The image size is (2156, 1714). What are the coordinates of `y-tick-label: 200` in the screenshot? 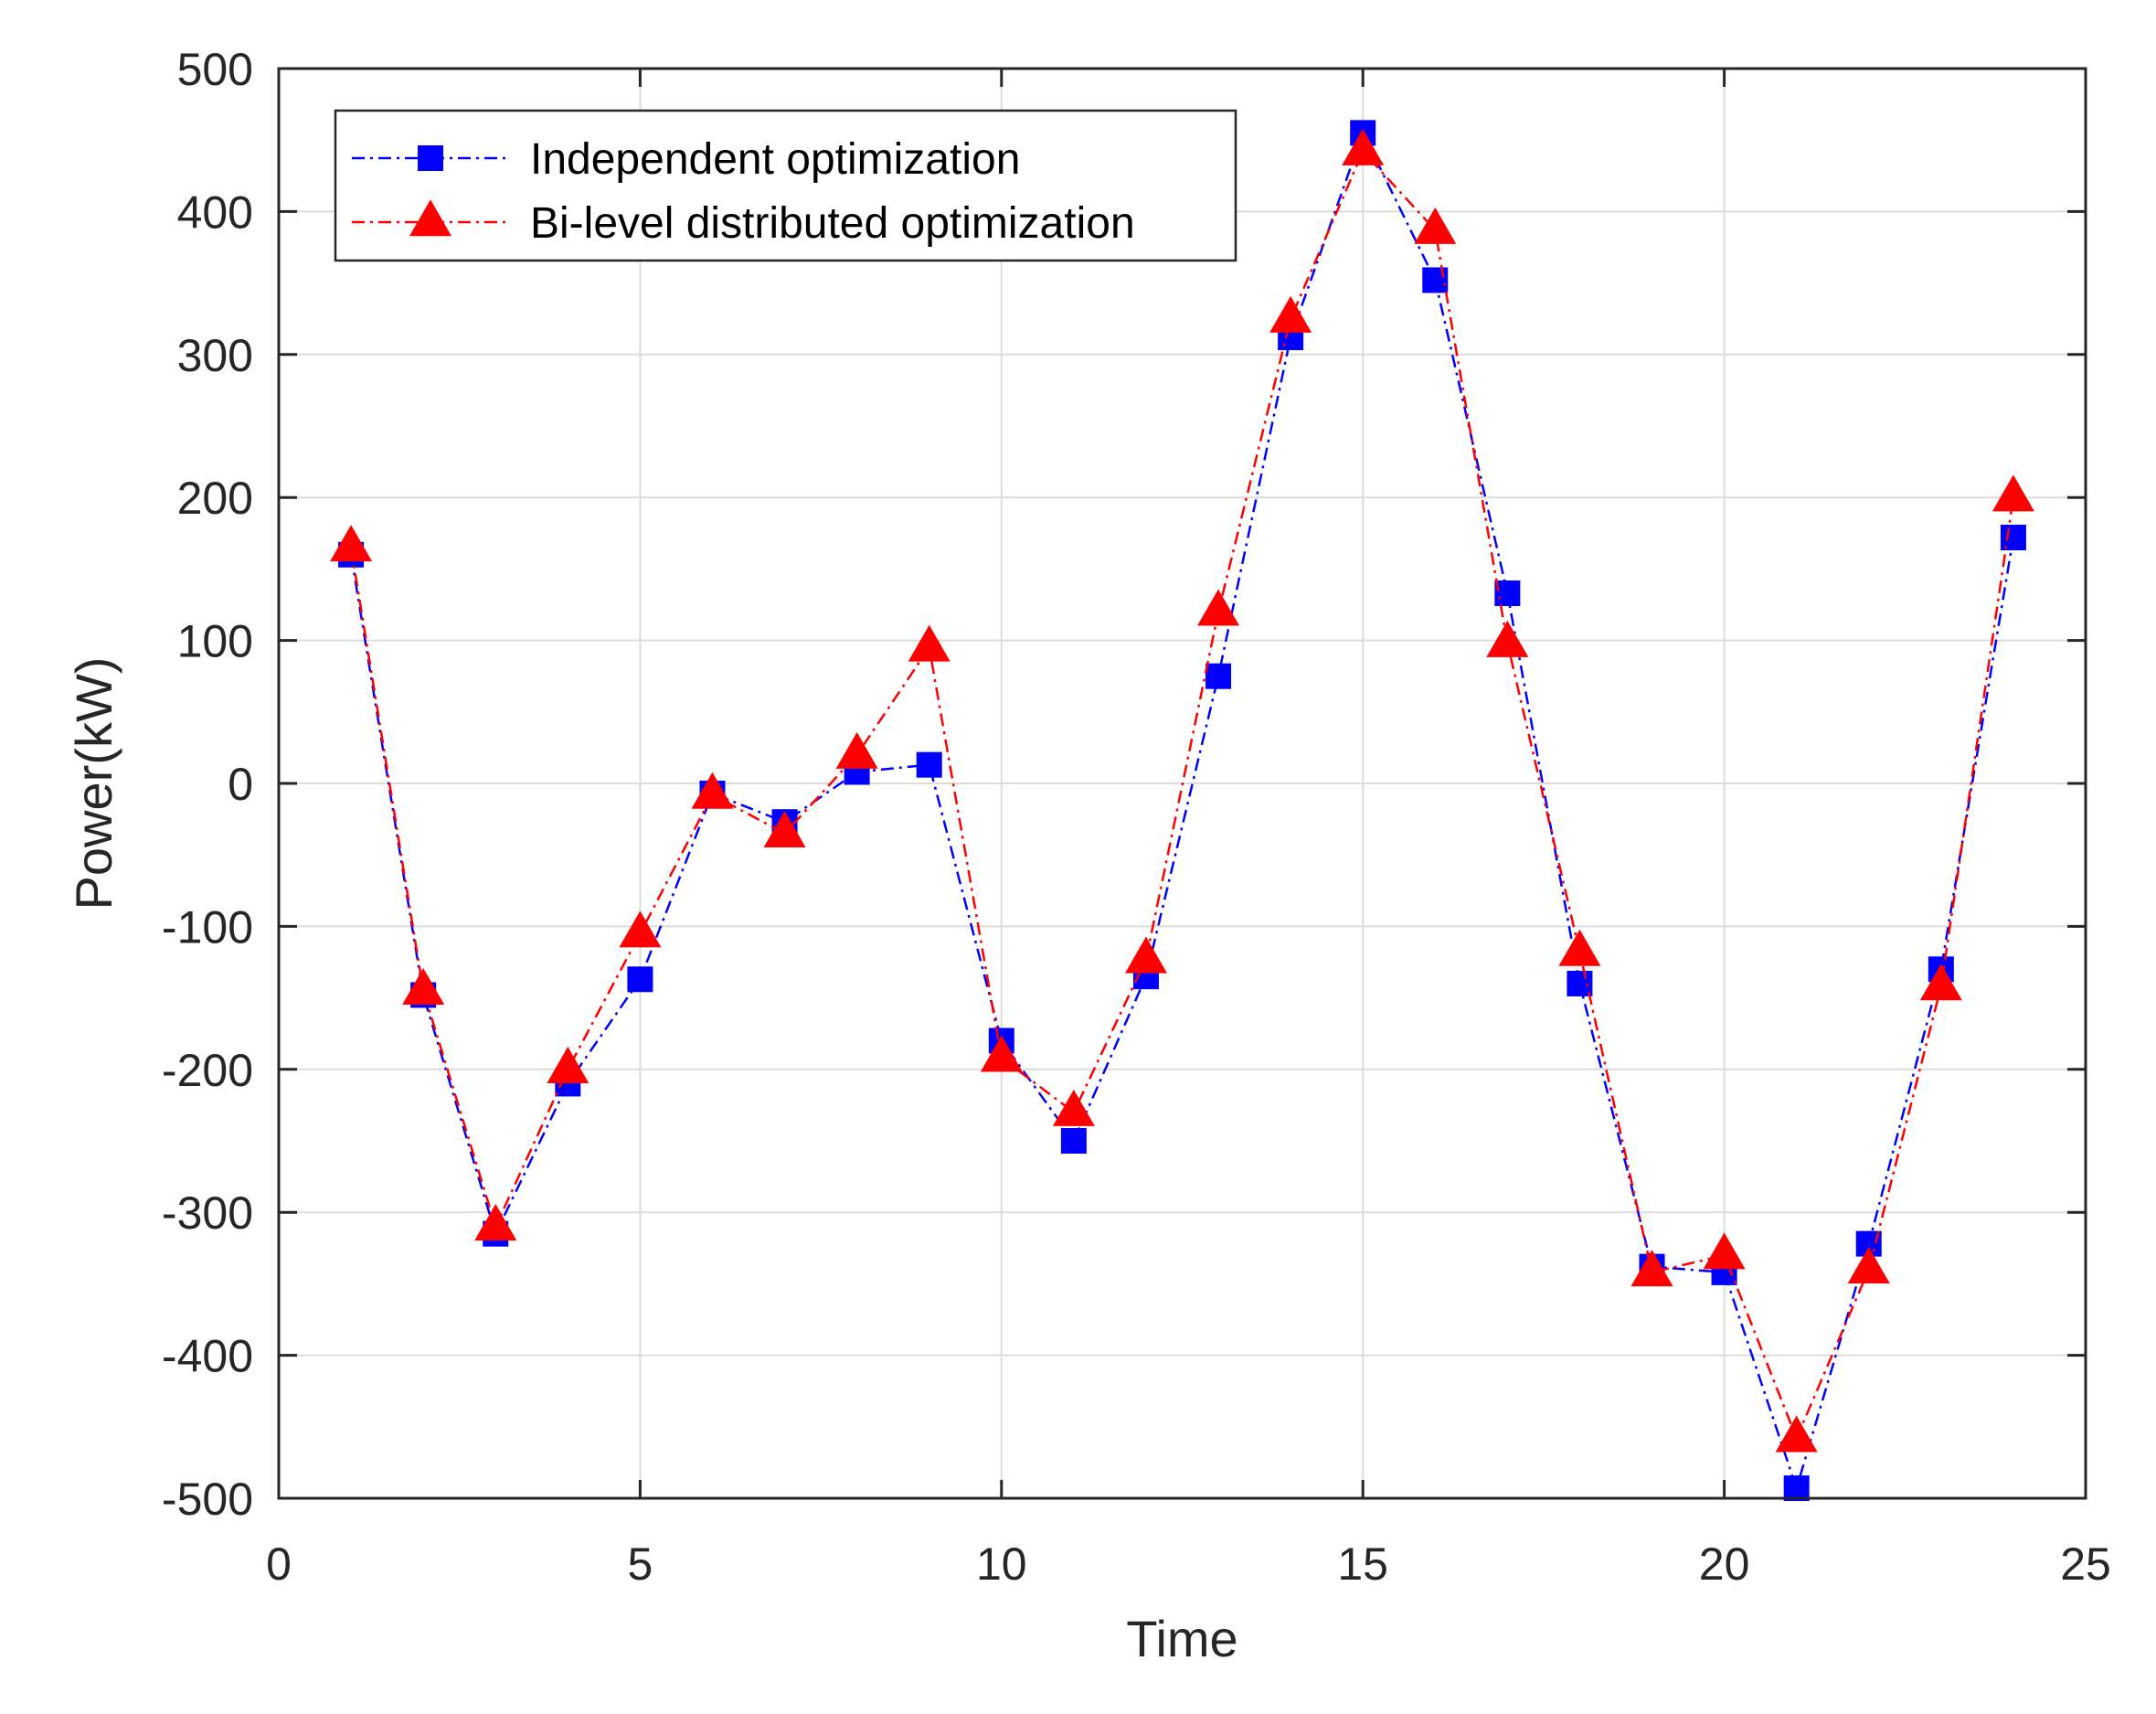 It's located at (215, 498).